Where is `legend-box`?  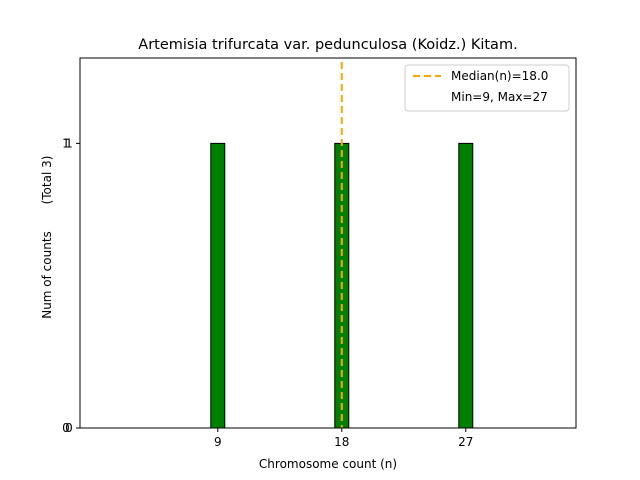
legend-box is located at coordinates (487, 88).